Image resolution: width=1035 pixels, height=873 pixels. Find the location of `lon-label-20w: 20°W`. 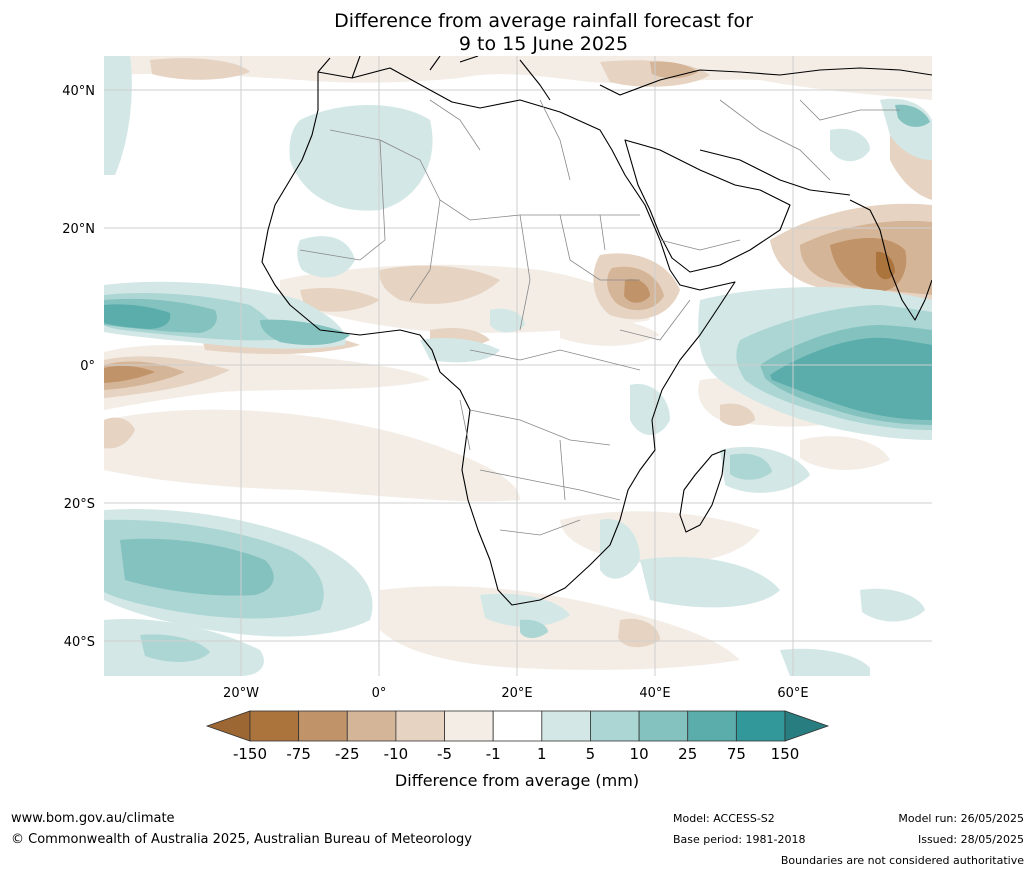

lon-label-20w: 20°W is located at coordinates (241, 693).